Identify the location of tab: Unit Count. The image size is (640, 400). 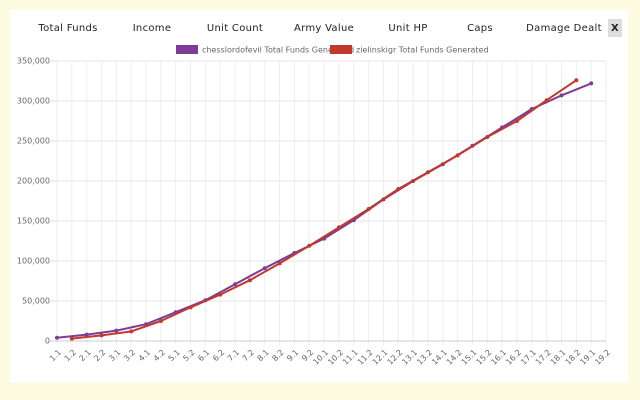
(235, 28).